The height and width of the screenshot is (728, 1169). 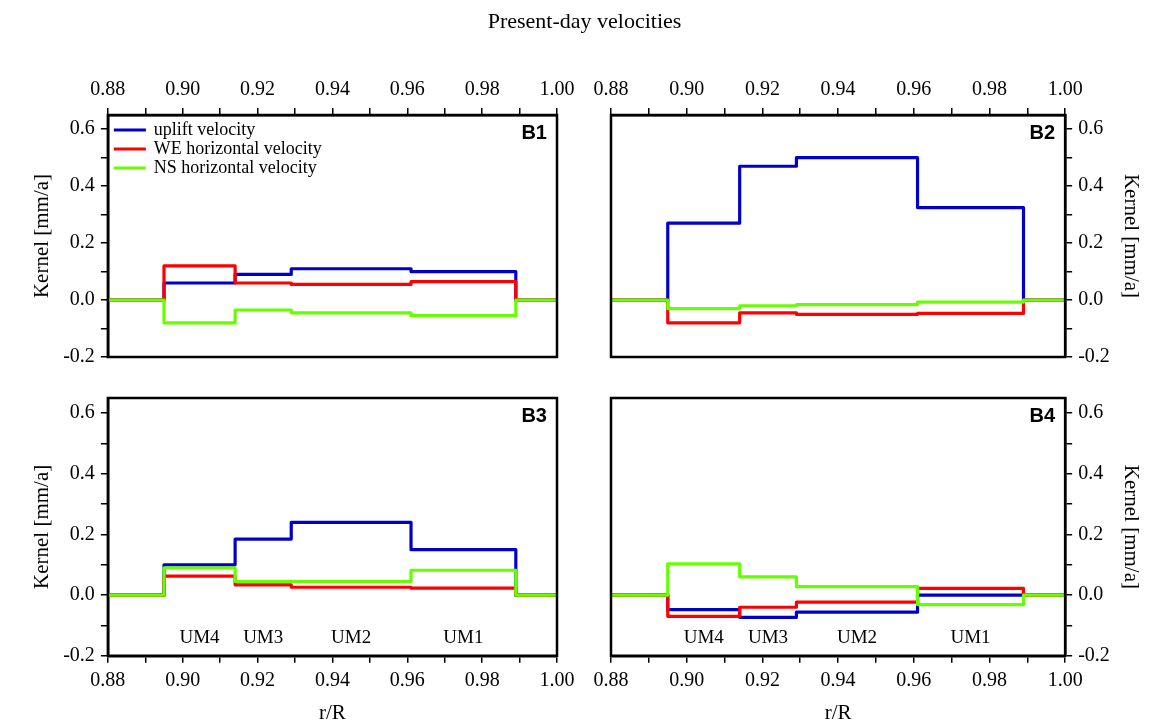 What do you see at coordinates (534, 414) in the screenshot?
I see `chart-title: B3` at bounding box center [534, 414].